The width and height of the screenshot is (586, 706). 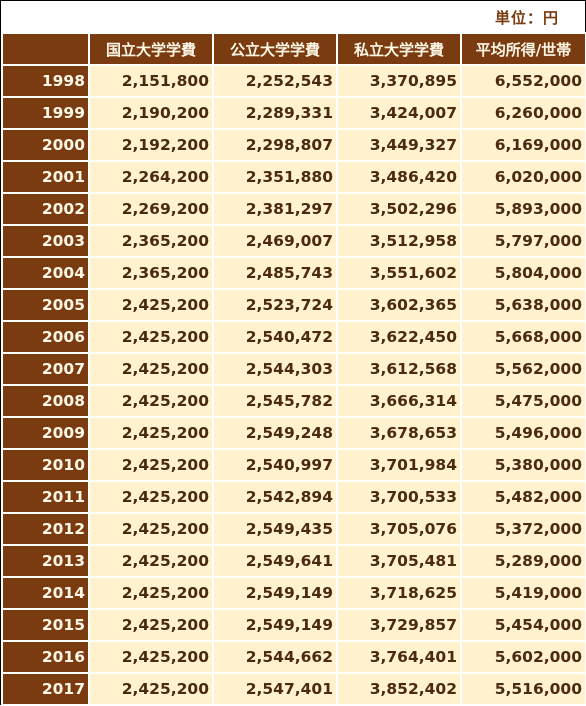 What do you see at coordinates (523, 625) in the screenshot?
I see `average-income-cell: 5,454,000` at bounding box center [523, 625].